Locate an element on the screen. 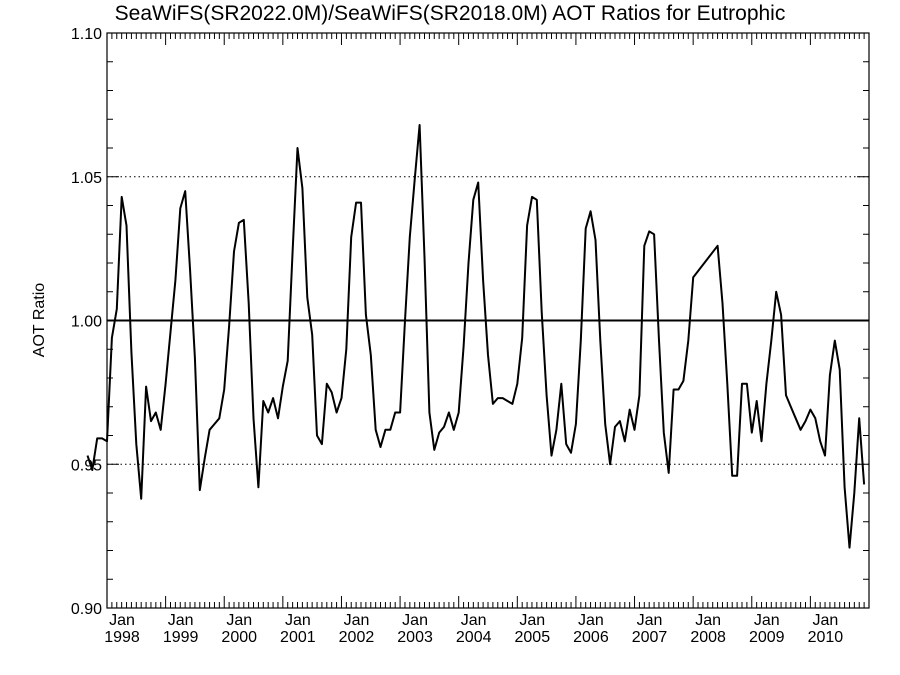 The width and height of the screenshot is (900, 675). x-tick-year-label: 2000 is located at coordinates (239, 637).